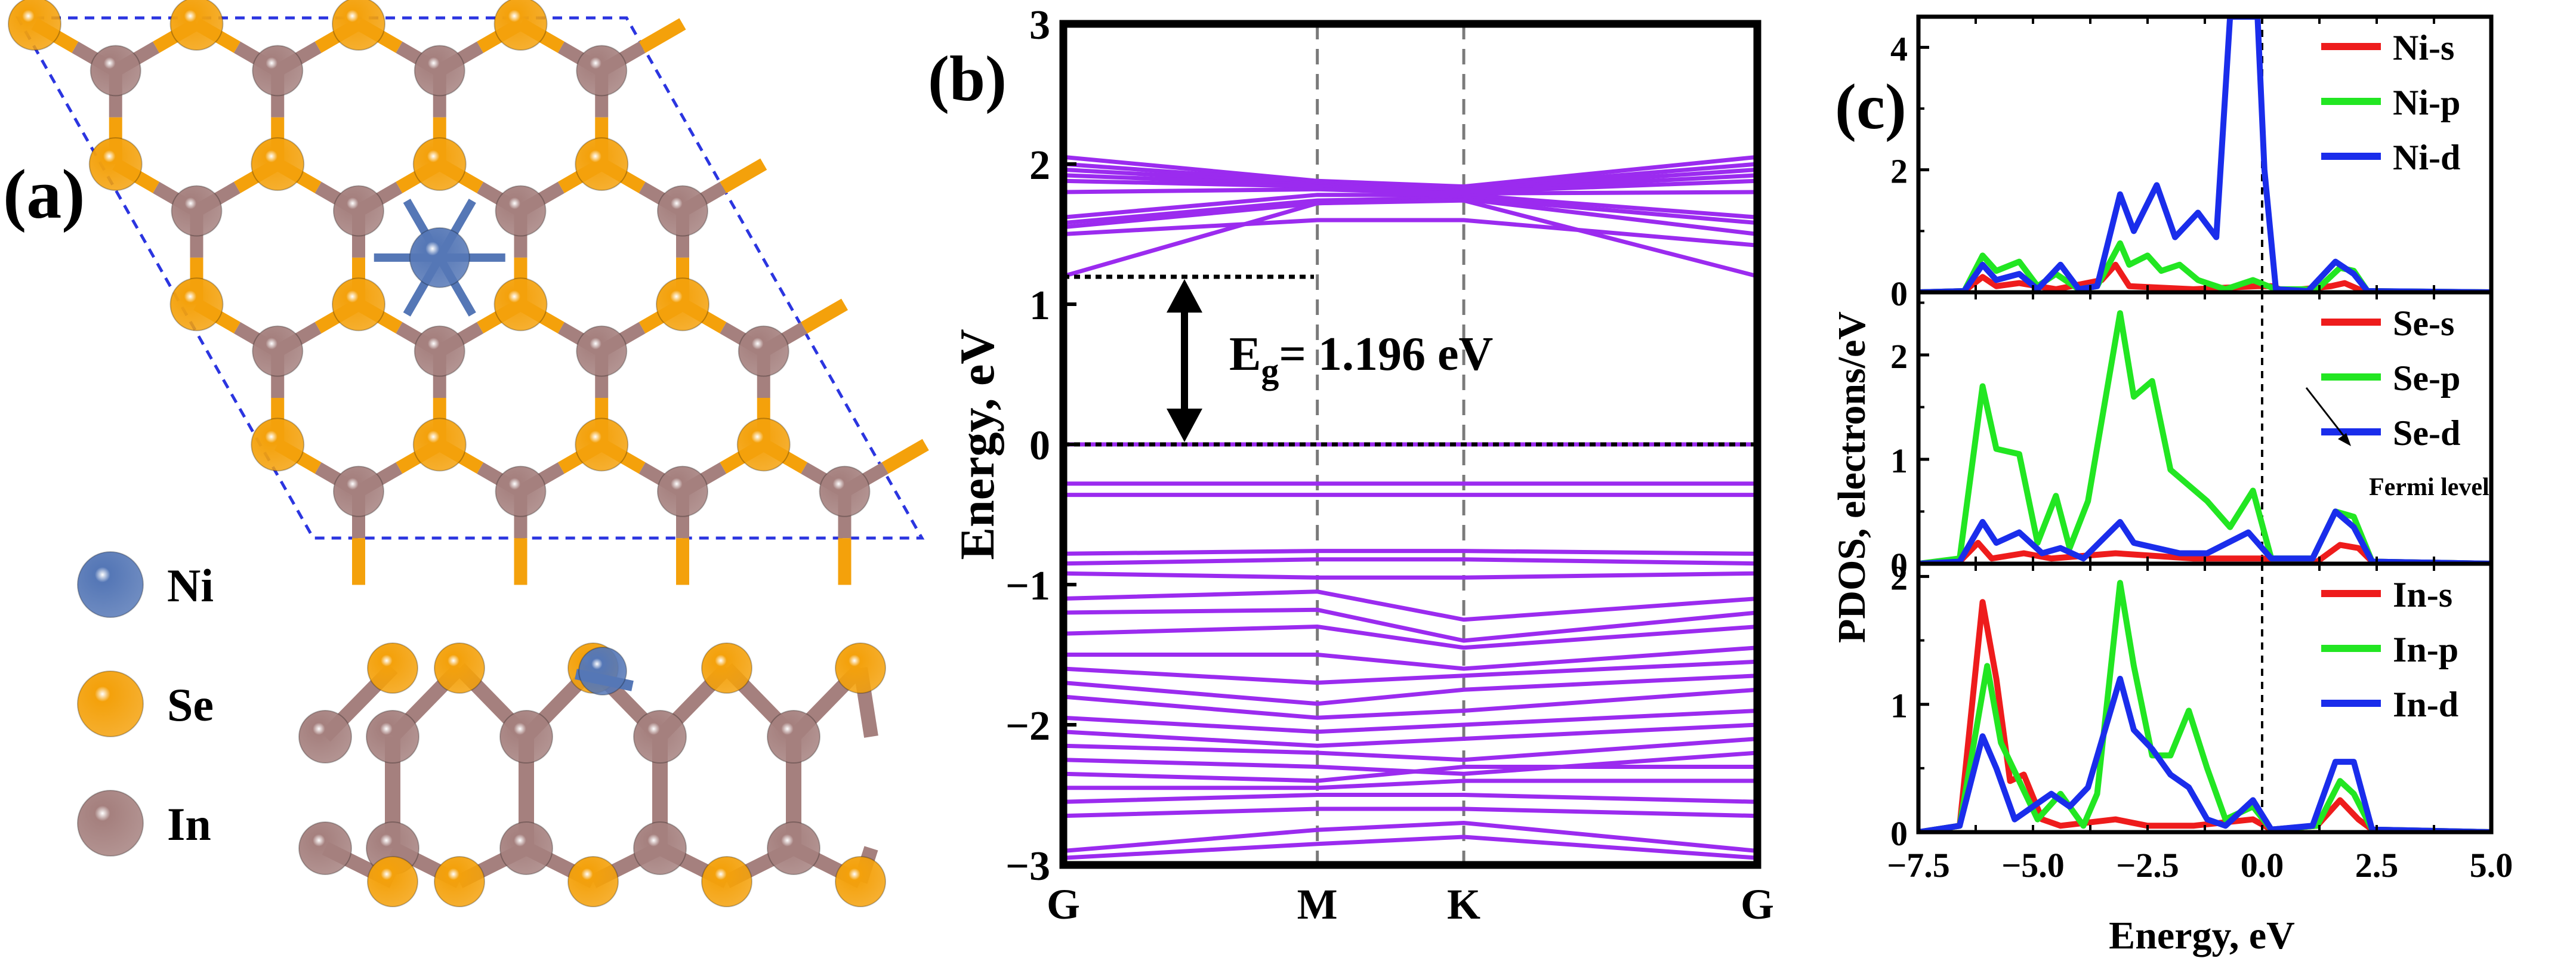  Describe the element at coordinates (2204, 276) in the screenshot. I see `pdos-line-ni-s` at that location.